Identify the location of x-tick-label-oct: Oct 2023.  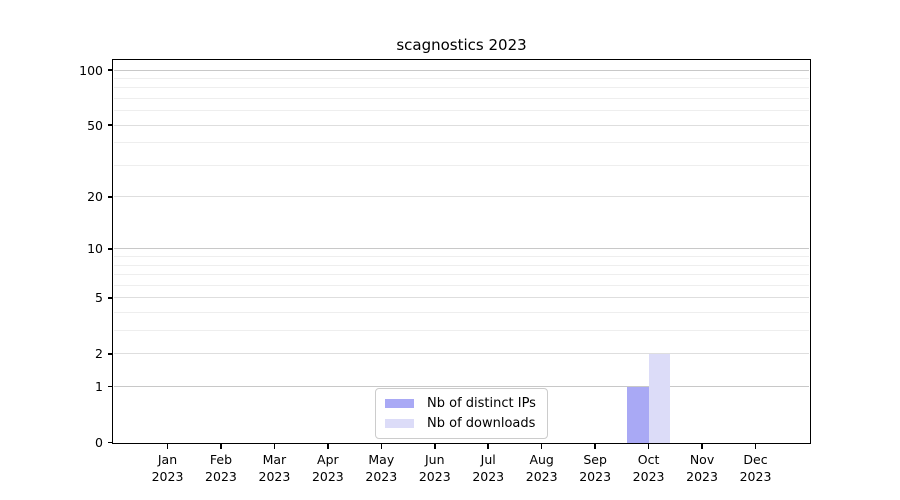
(649, 468).